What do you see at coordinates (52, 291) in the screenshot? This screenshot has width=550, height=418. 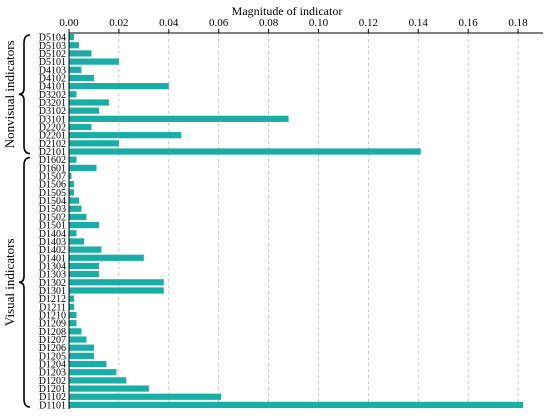 I see `y-tick-label: D1301` at bounding box center [52, 291].